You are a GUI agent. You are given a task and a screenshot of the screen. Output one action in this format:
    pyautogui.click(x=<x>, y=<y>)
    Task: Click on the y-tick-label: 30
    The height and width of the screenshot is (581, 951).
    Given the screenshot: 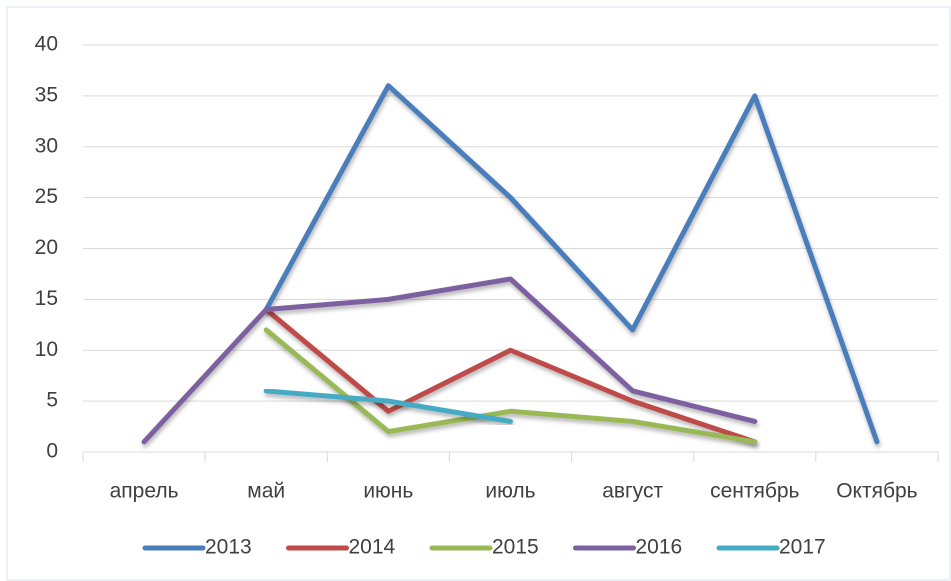 What is the action you would take?
    pyautogui.click(x=46, y=145)
    